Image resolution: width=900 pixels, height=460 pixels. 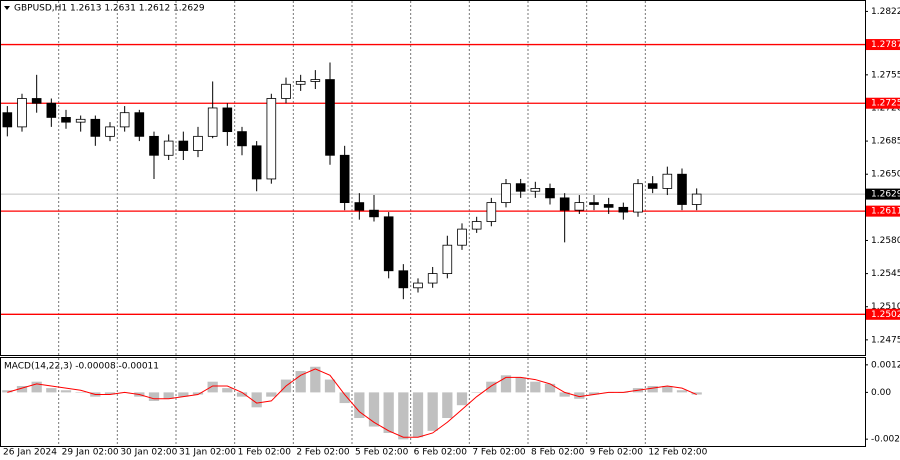 I want to click on level-label: 1.2725, so click(x=885, y=104).